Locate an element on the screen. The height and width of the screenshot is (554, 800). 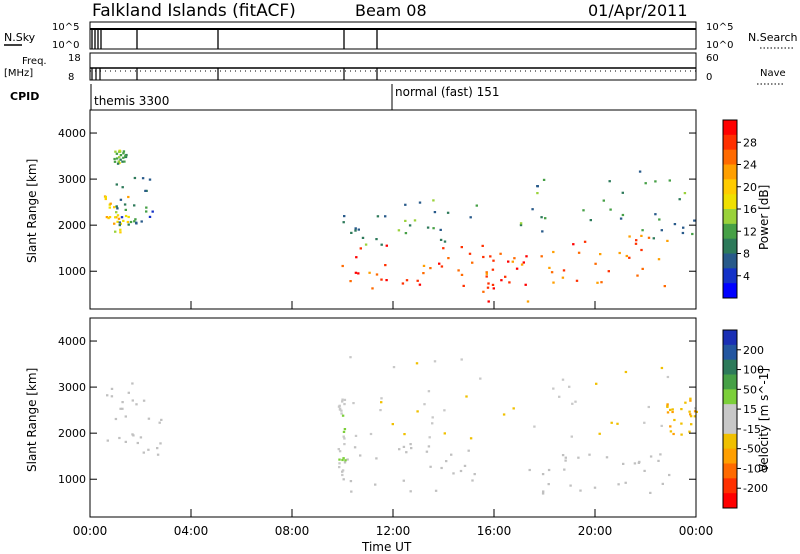
xtick-label: 00:00 is located at coordinates (696, 531).